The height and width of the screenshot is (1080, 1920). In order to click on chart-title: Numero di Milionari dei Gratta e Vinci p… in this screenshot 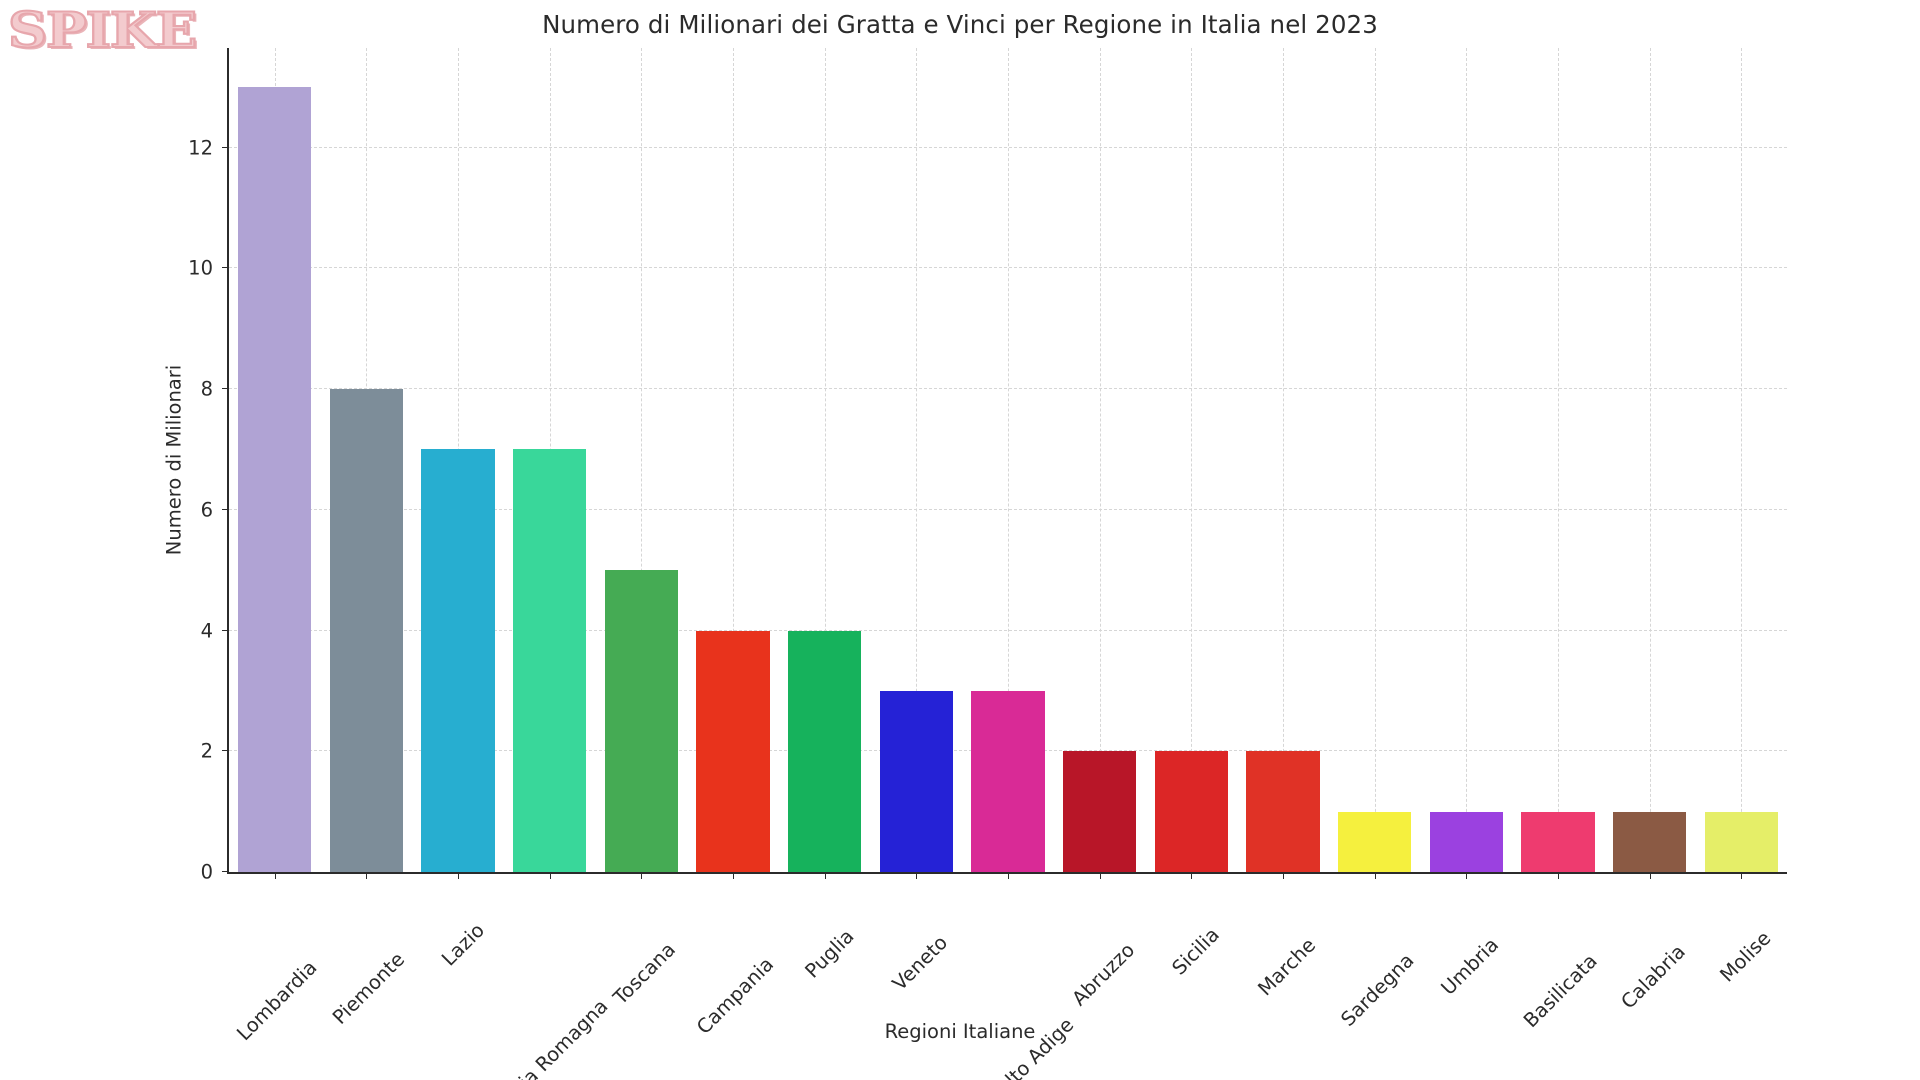, I will do `click(960, 24)`.